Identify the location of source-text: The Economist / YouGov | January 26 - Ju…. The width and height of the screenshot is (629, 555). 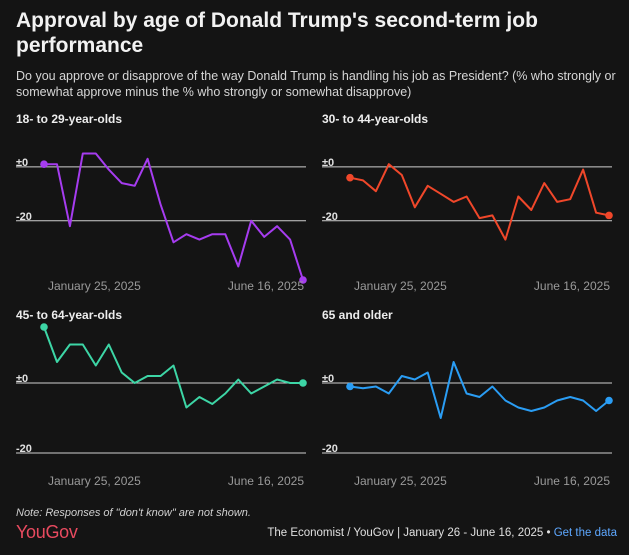
(409, 533).